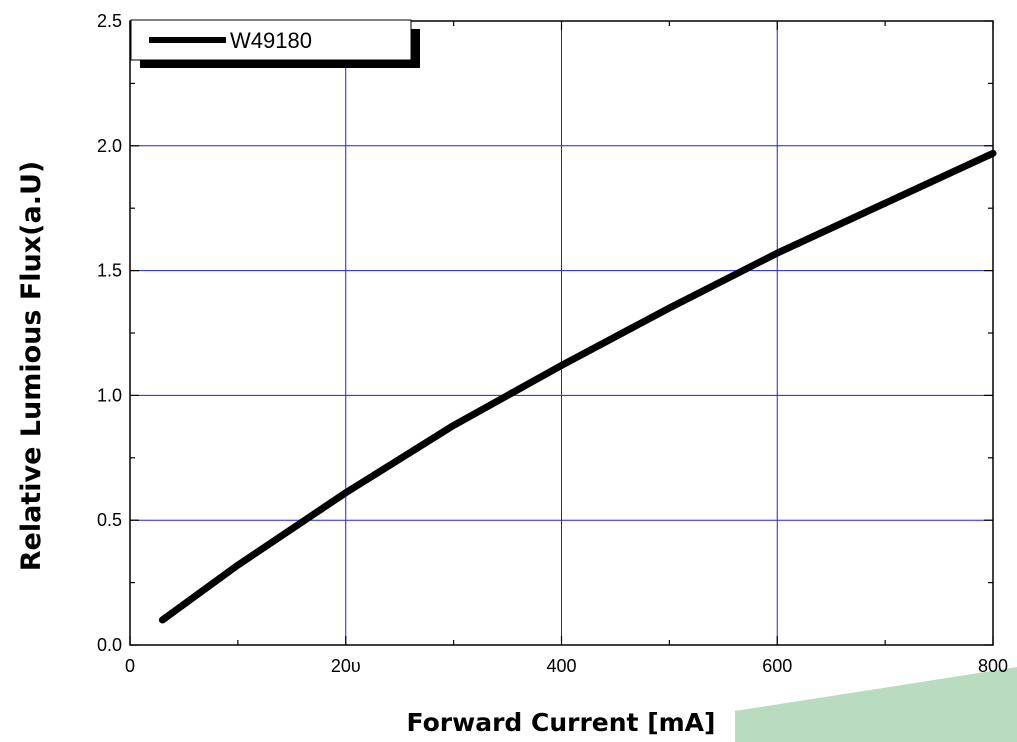  Describe the element at coordinates (561, 722) in the screenshot. I see `x-axis-title: Forward Current [mA]` at that location.